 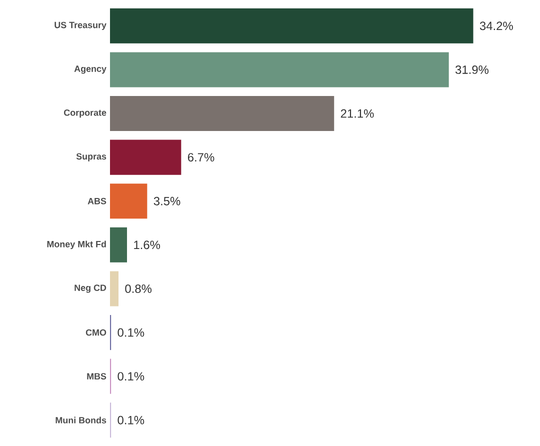 I want to click on y-tick-label: Corporate, so click(x=85, y=113).